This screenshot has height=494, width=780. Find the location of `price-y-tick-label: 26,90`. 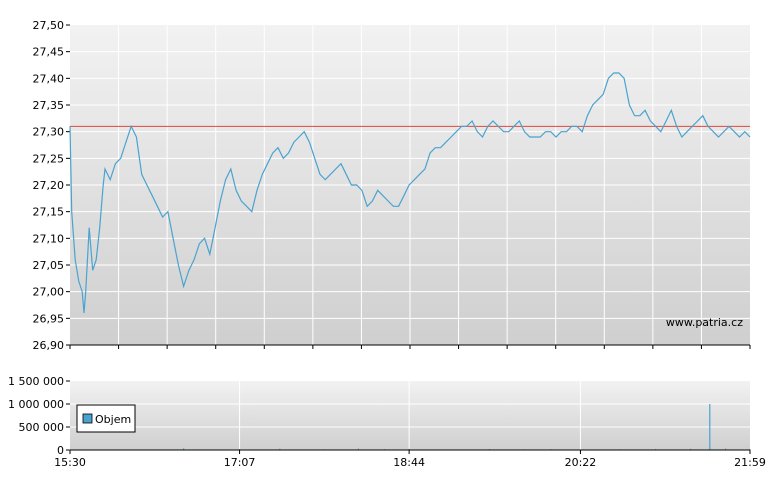

price-y-tick-label: 26,90 is located at coordinates (49, 345).